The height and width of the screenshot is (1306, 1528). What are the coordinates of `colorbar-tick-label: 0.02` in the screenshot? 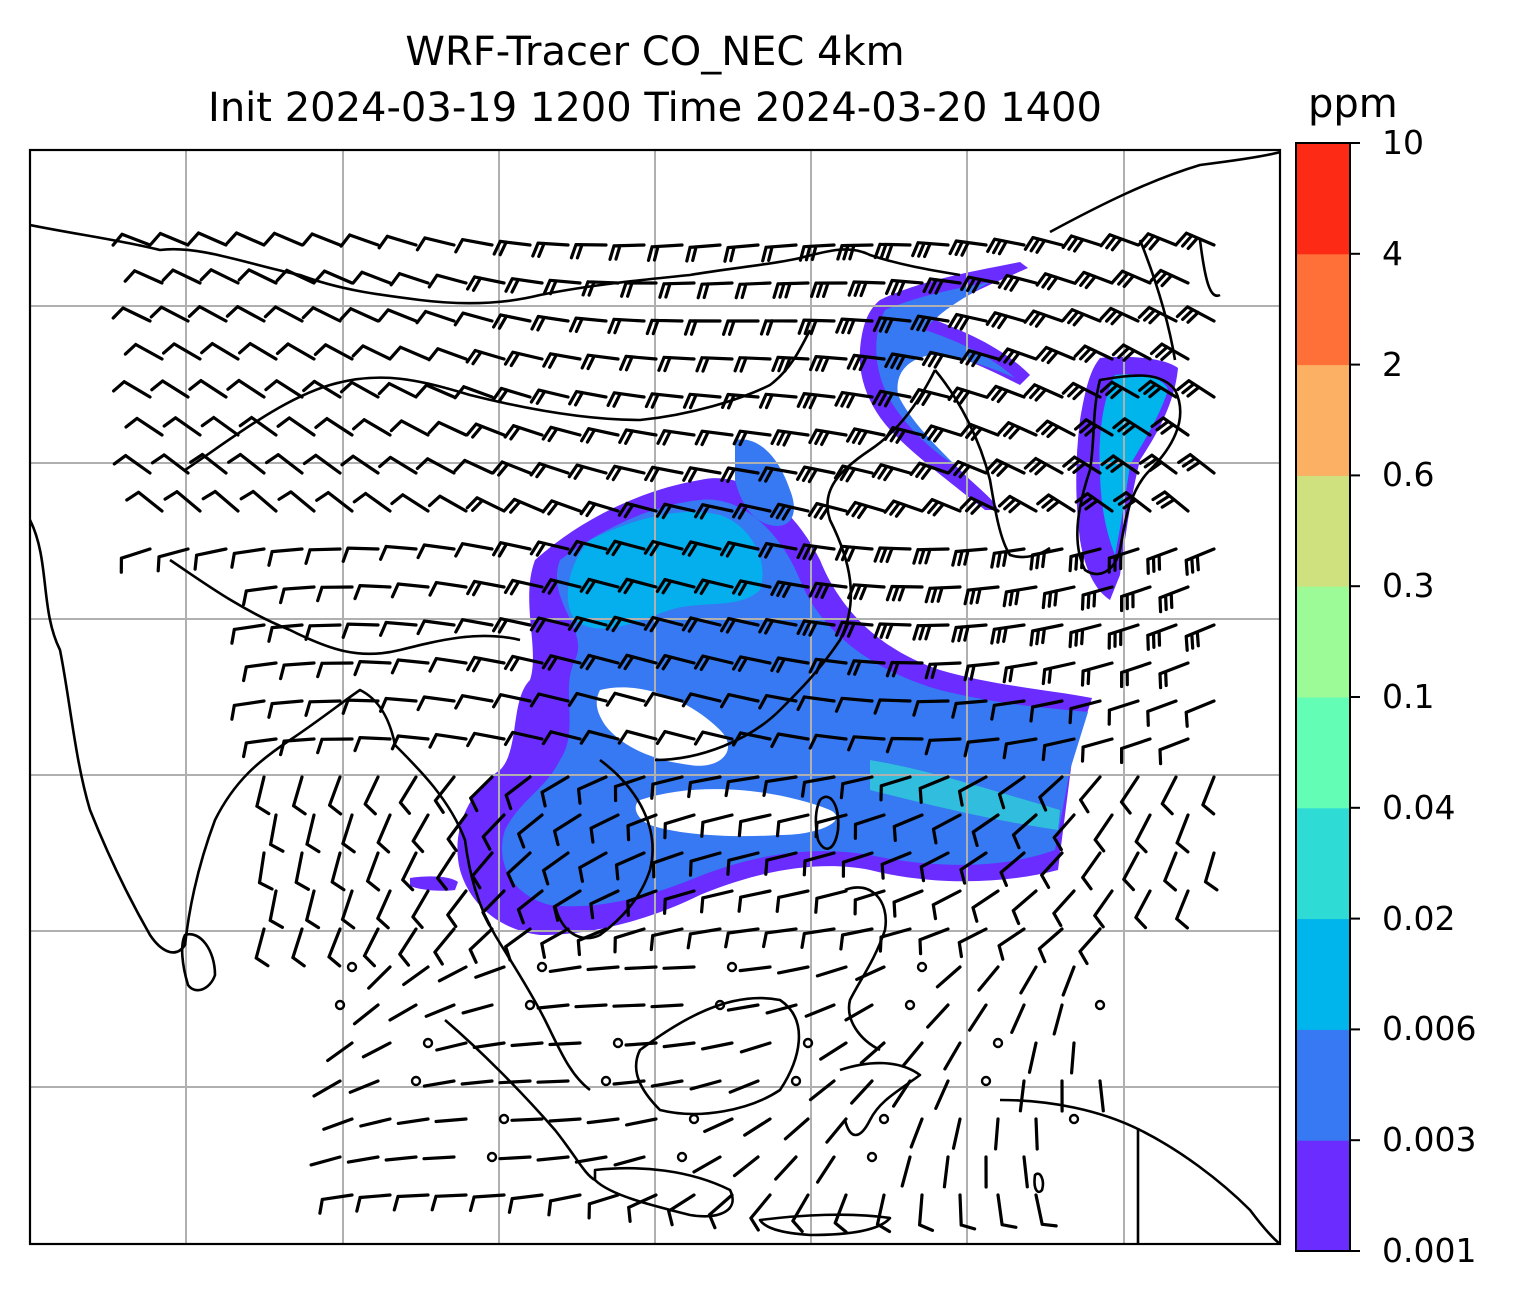 It's located at (1419, 918).